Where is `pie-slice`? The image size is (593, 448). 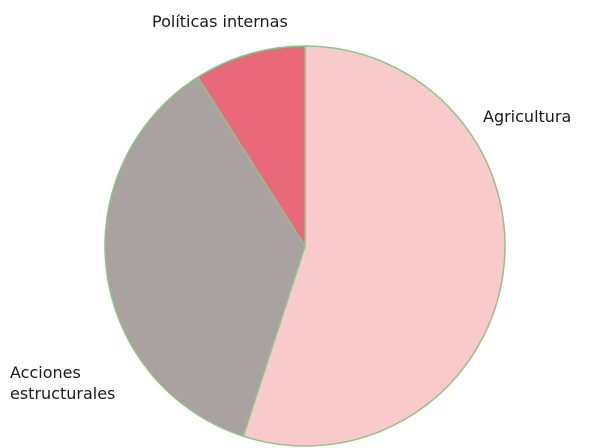 pie-slice is located at coordinates (251, 146).